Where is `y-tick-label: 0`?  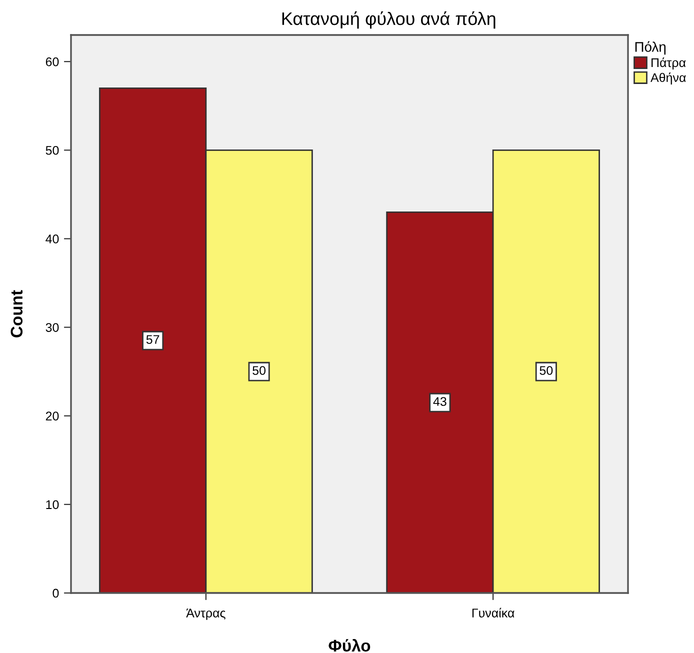
y-tick-label: 0 is located at coordinates (55, 593).